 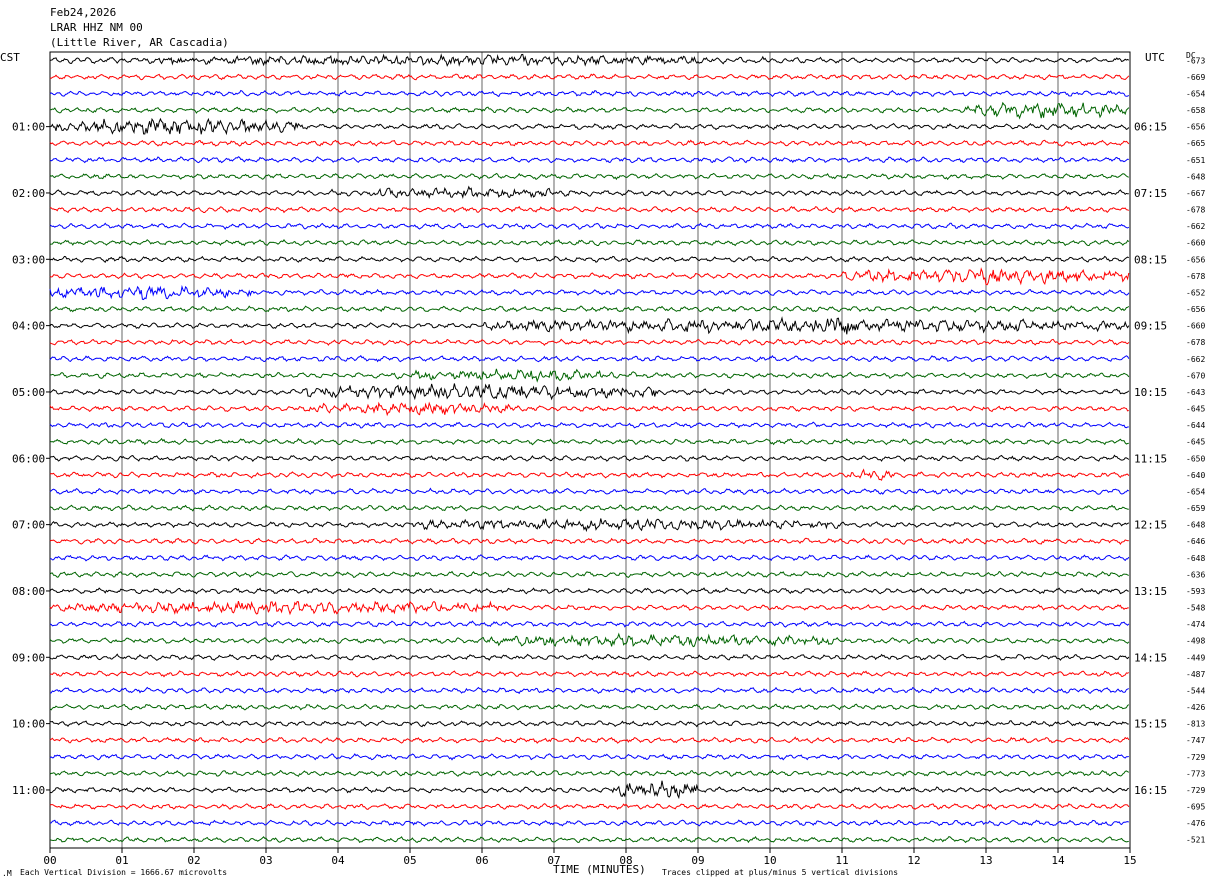 What do you see at coordinates (985, 860) in the screenshot?
I see `x-tick-label: 13` at bounding box center [985, 860].